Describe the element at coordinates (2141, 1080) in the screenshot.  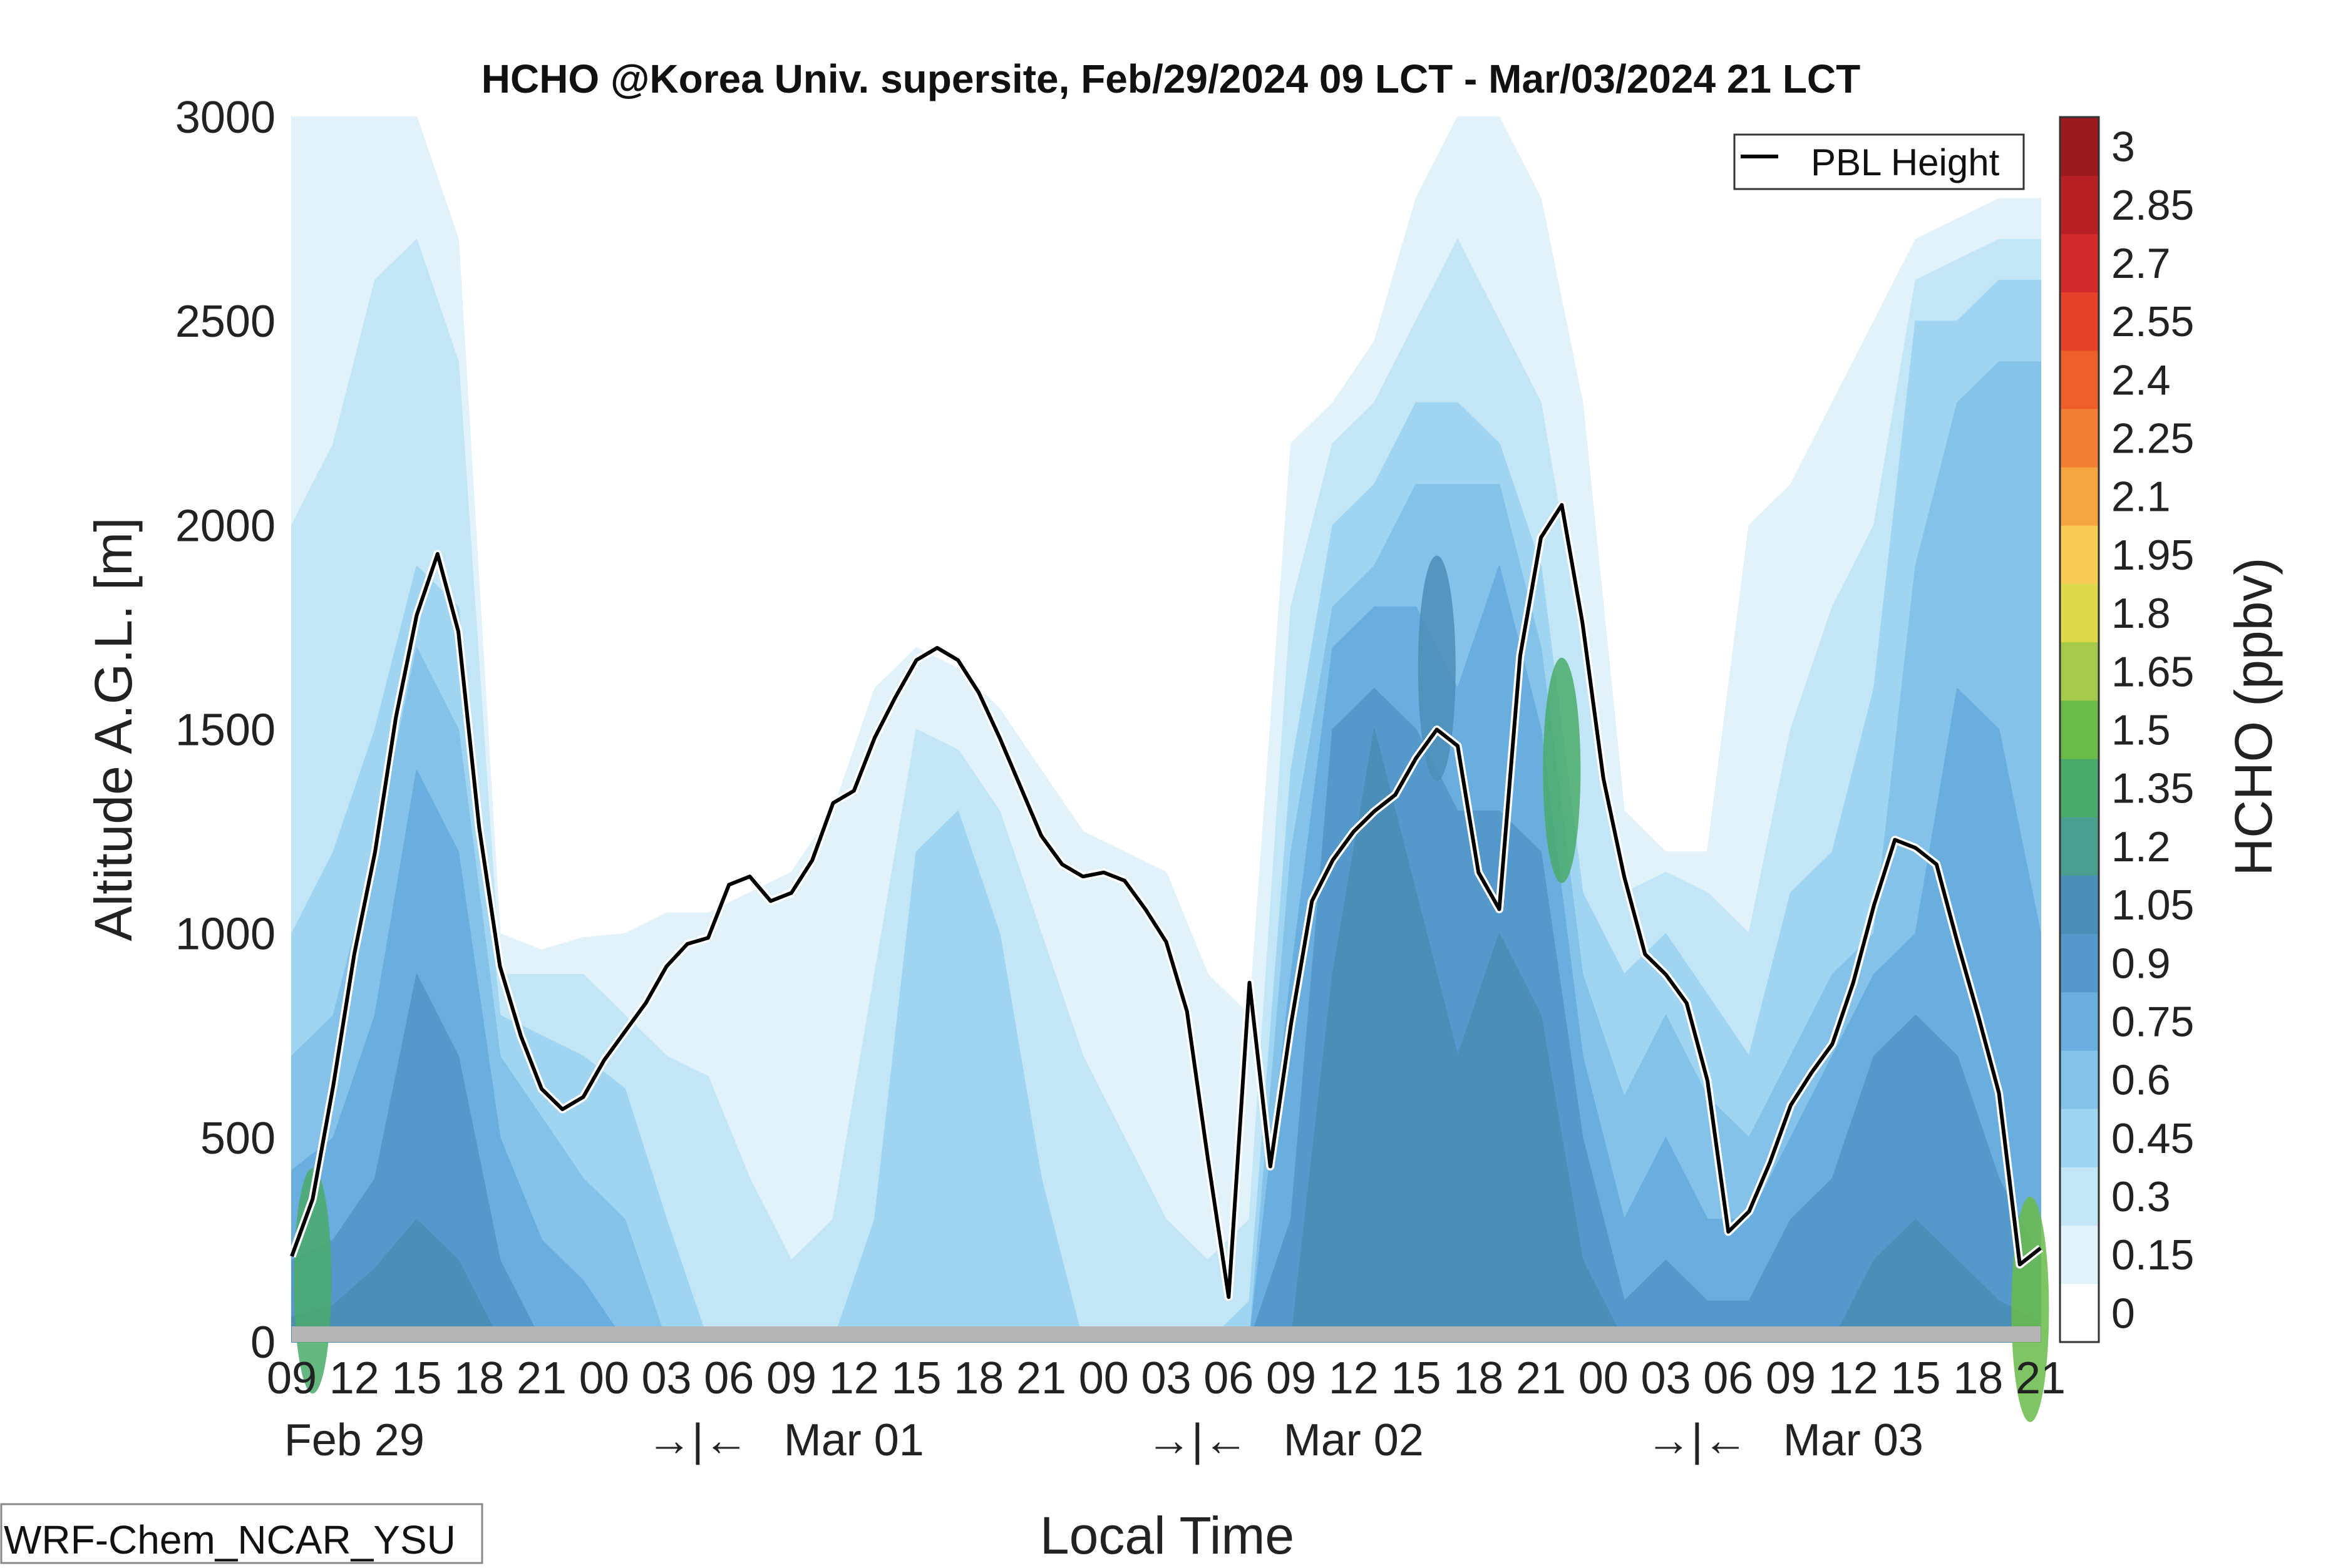
I see `colorbar-tick-label: 0.6` at that location.